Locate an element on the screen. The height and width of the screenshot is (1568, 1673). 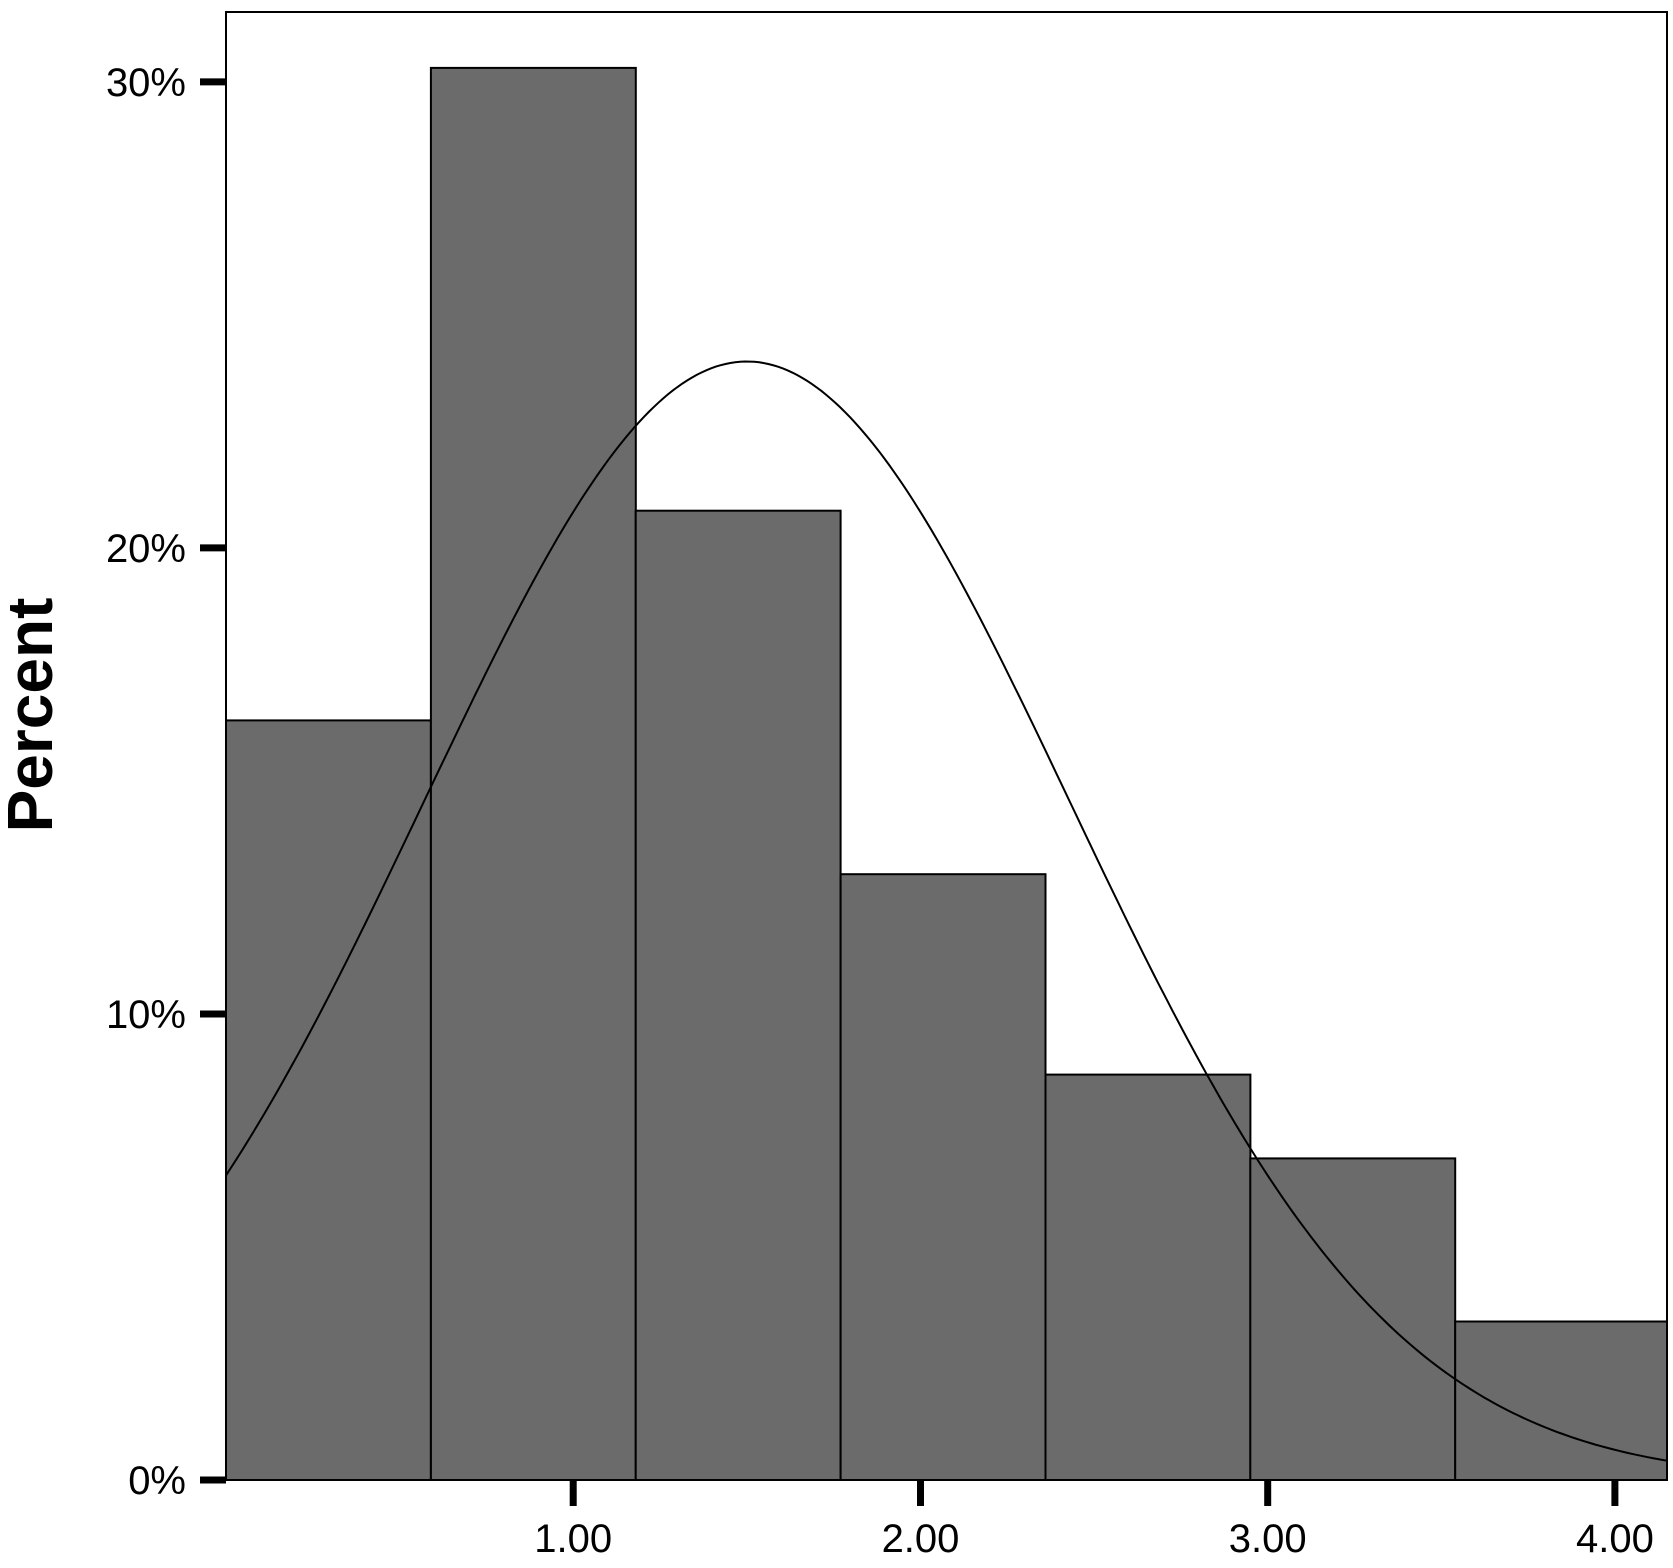
x-tick-label-0: 1.00 is located at coordinates (573, 1539).